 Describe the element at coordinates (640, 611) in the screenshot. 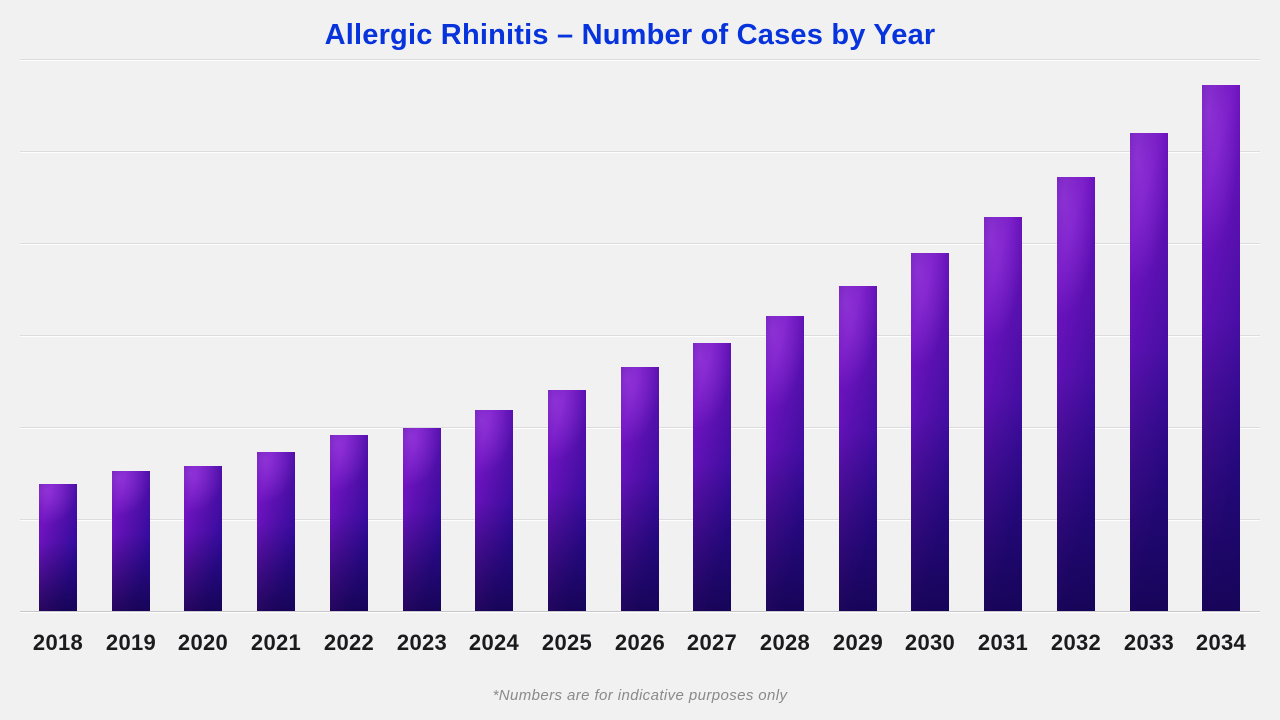

I see `x-axis-baseline` at that location.